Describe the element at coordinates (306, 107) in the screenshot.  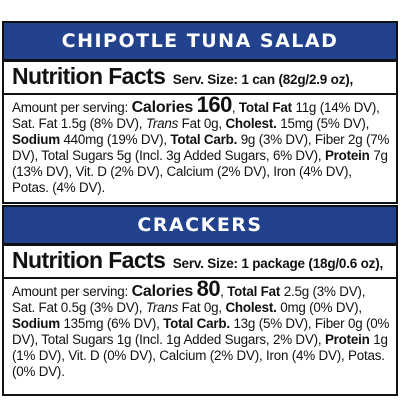
I see `total-fat-value: 11g` at that location.